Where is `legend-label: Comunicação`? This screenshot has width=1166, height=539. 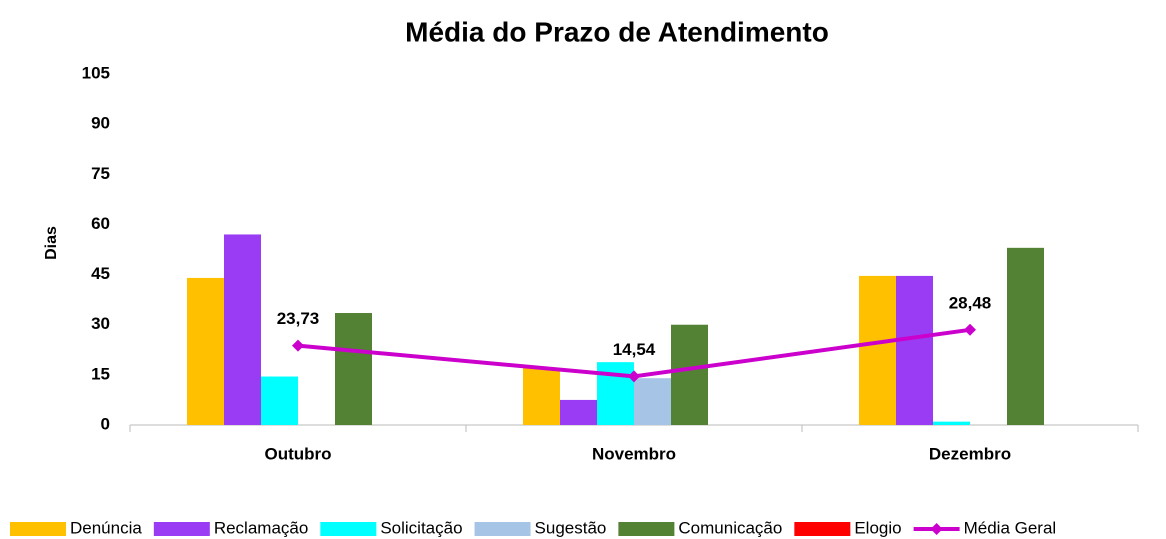 legend-label: Comunicação is located at coordinates (730, 527).